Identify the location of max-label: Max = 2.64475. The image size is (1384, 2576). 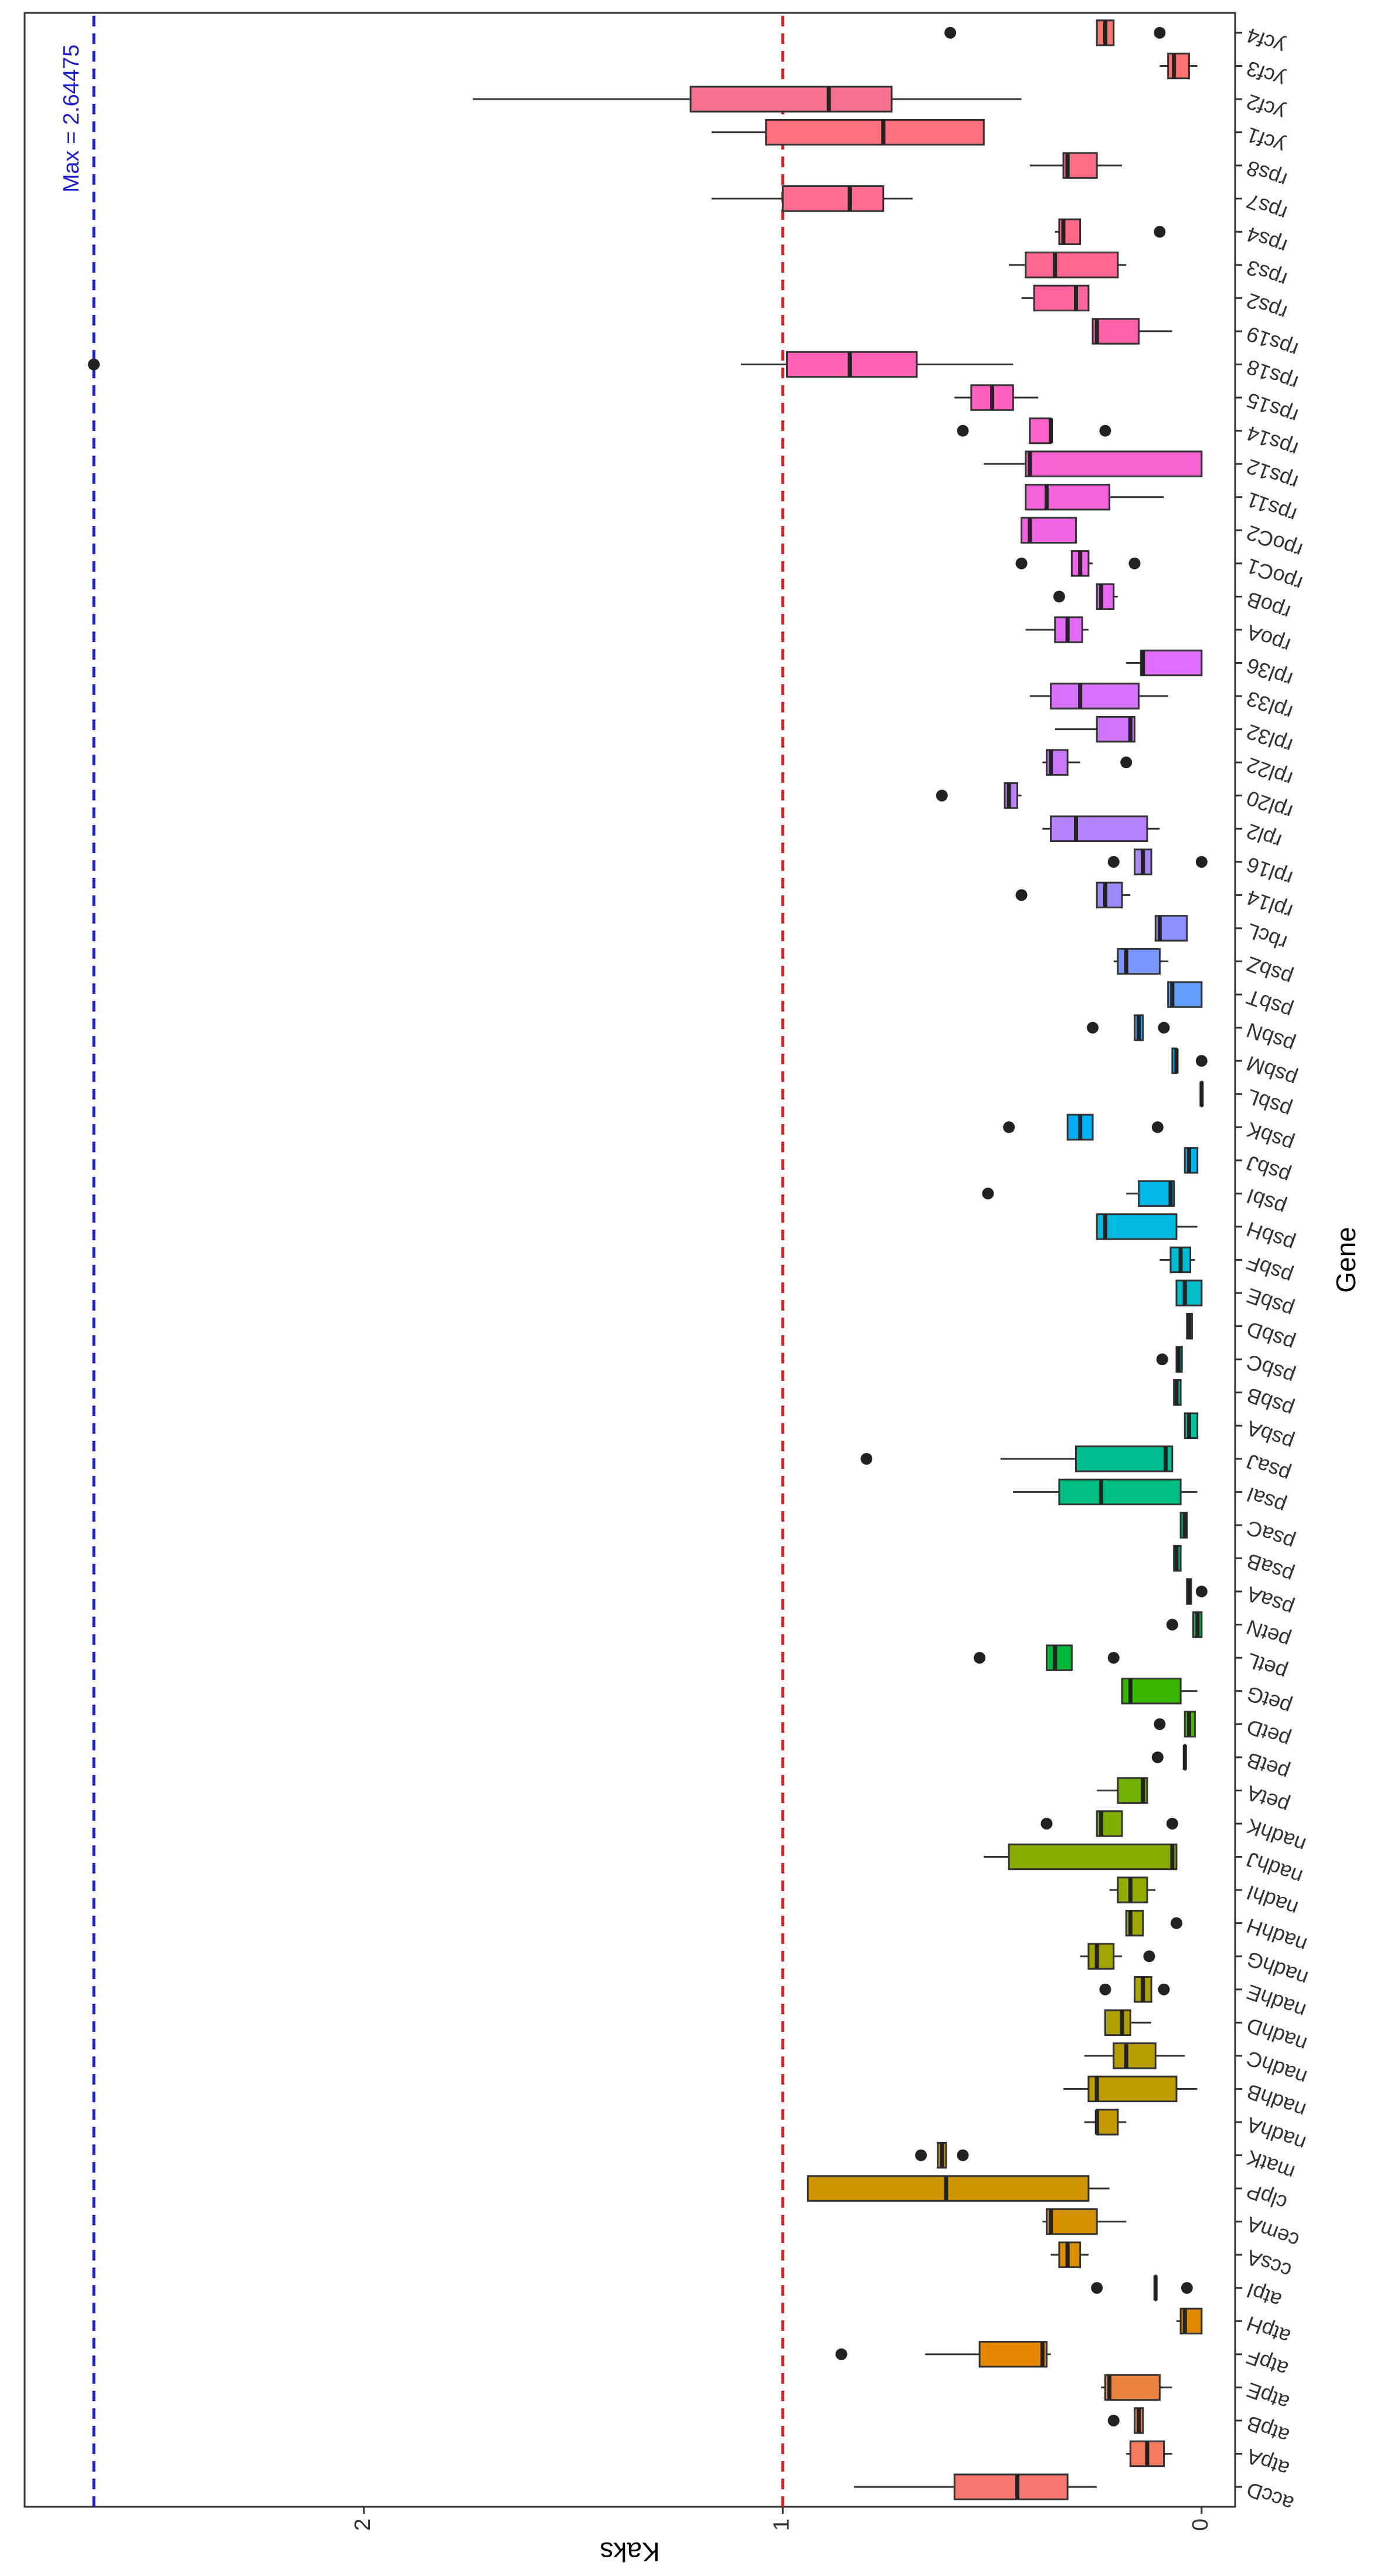
(71, 118).